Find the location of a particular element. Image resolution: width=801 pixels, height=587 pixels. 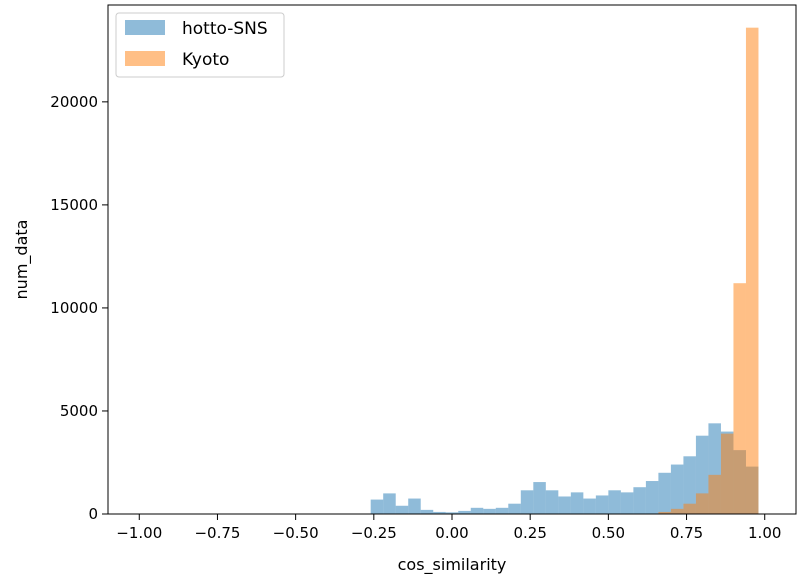

x-axis: −1.00 −0.75 −0.50 −0.25 0.00 0.25 0.50 0.75 1.00 is located at coordinates (448, 528).